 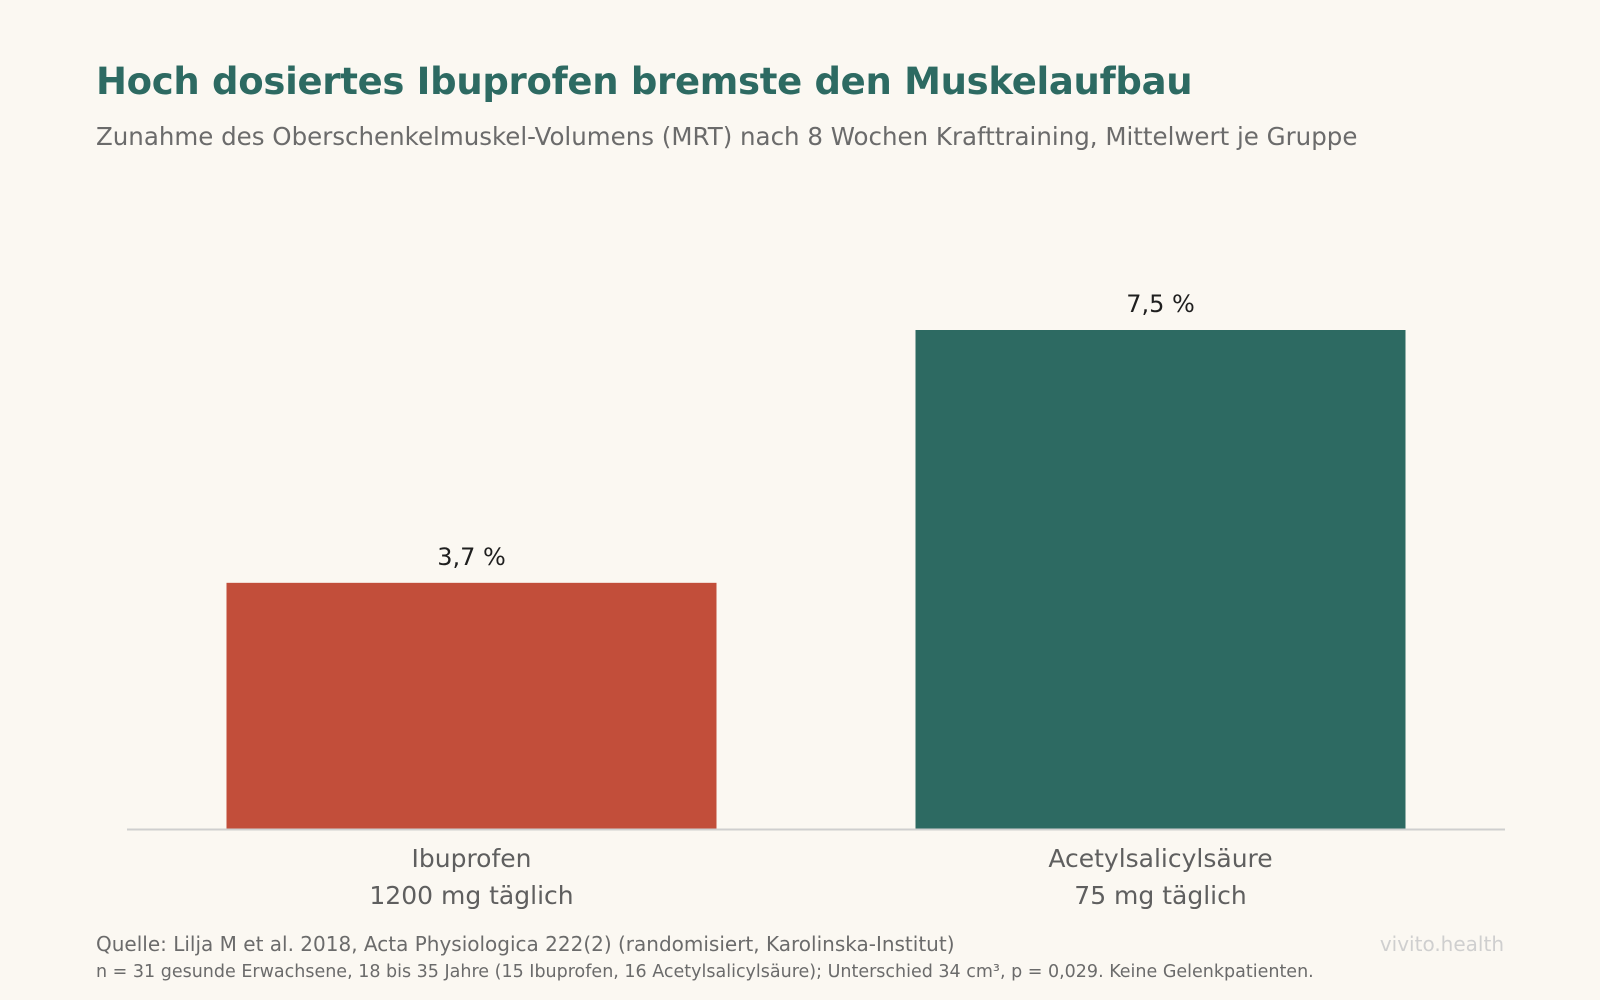 I want to click on category-label: 1200 mg täglich, so click(x=471, y=895).